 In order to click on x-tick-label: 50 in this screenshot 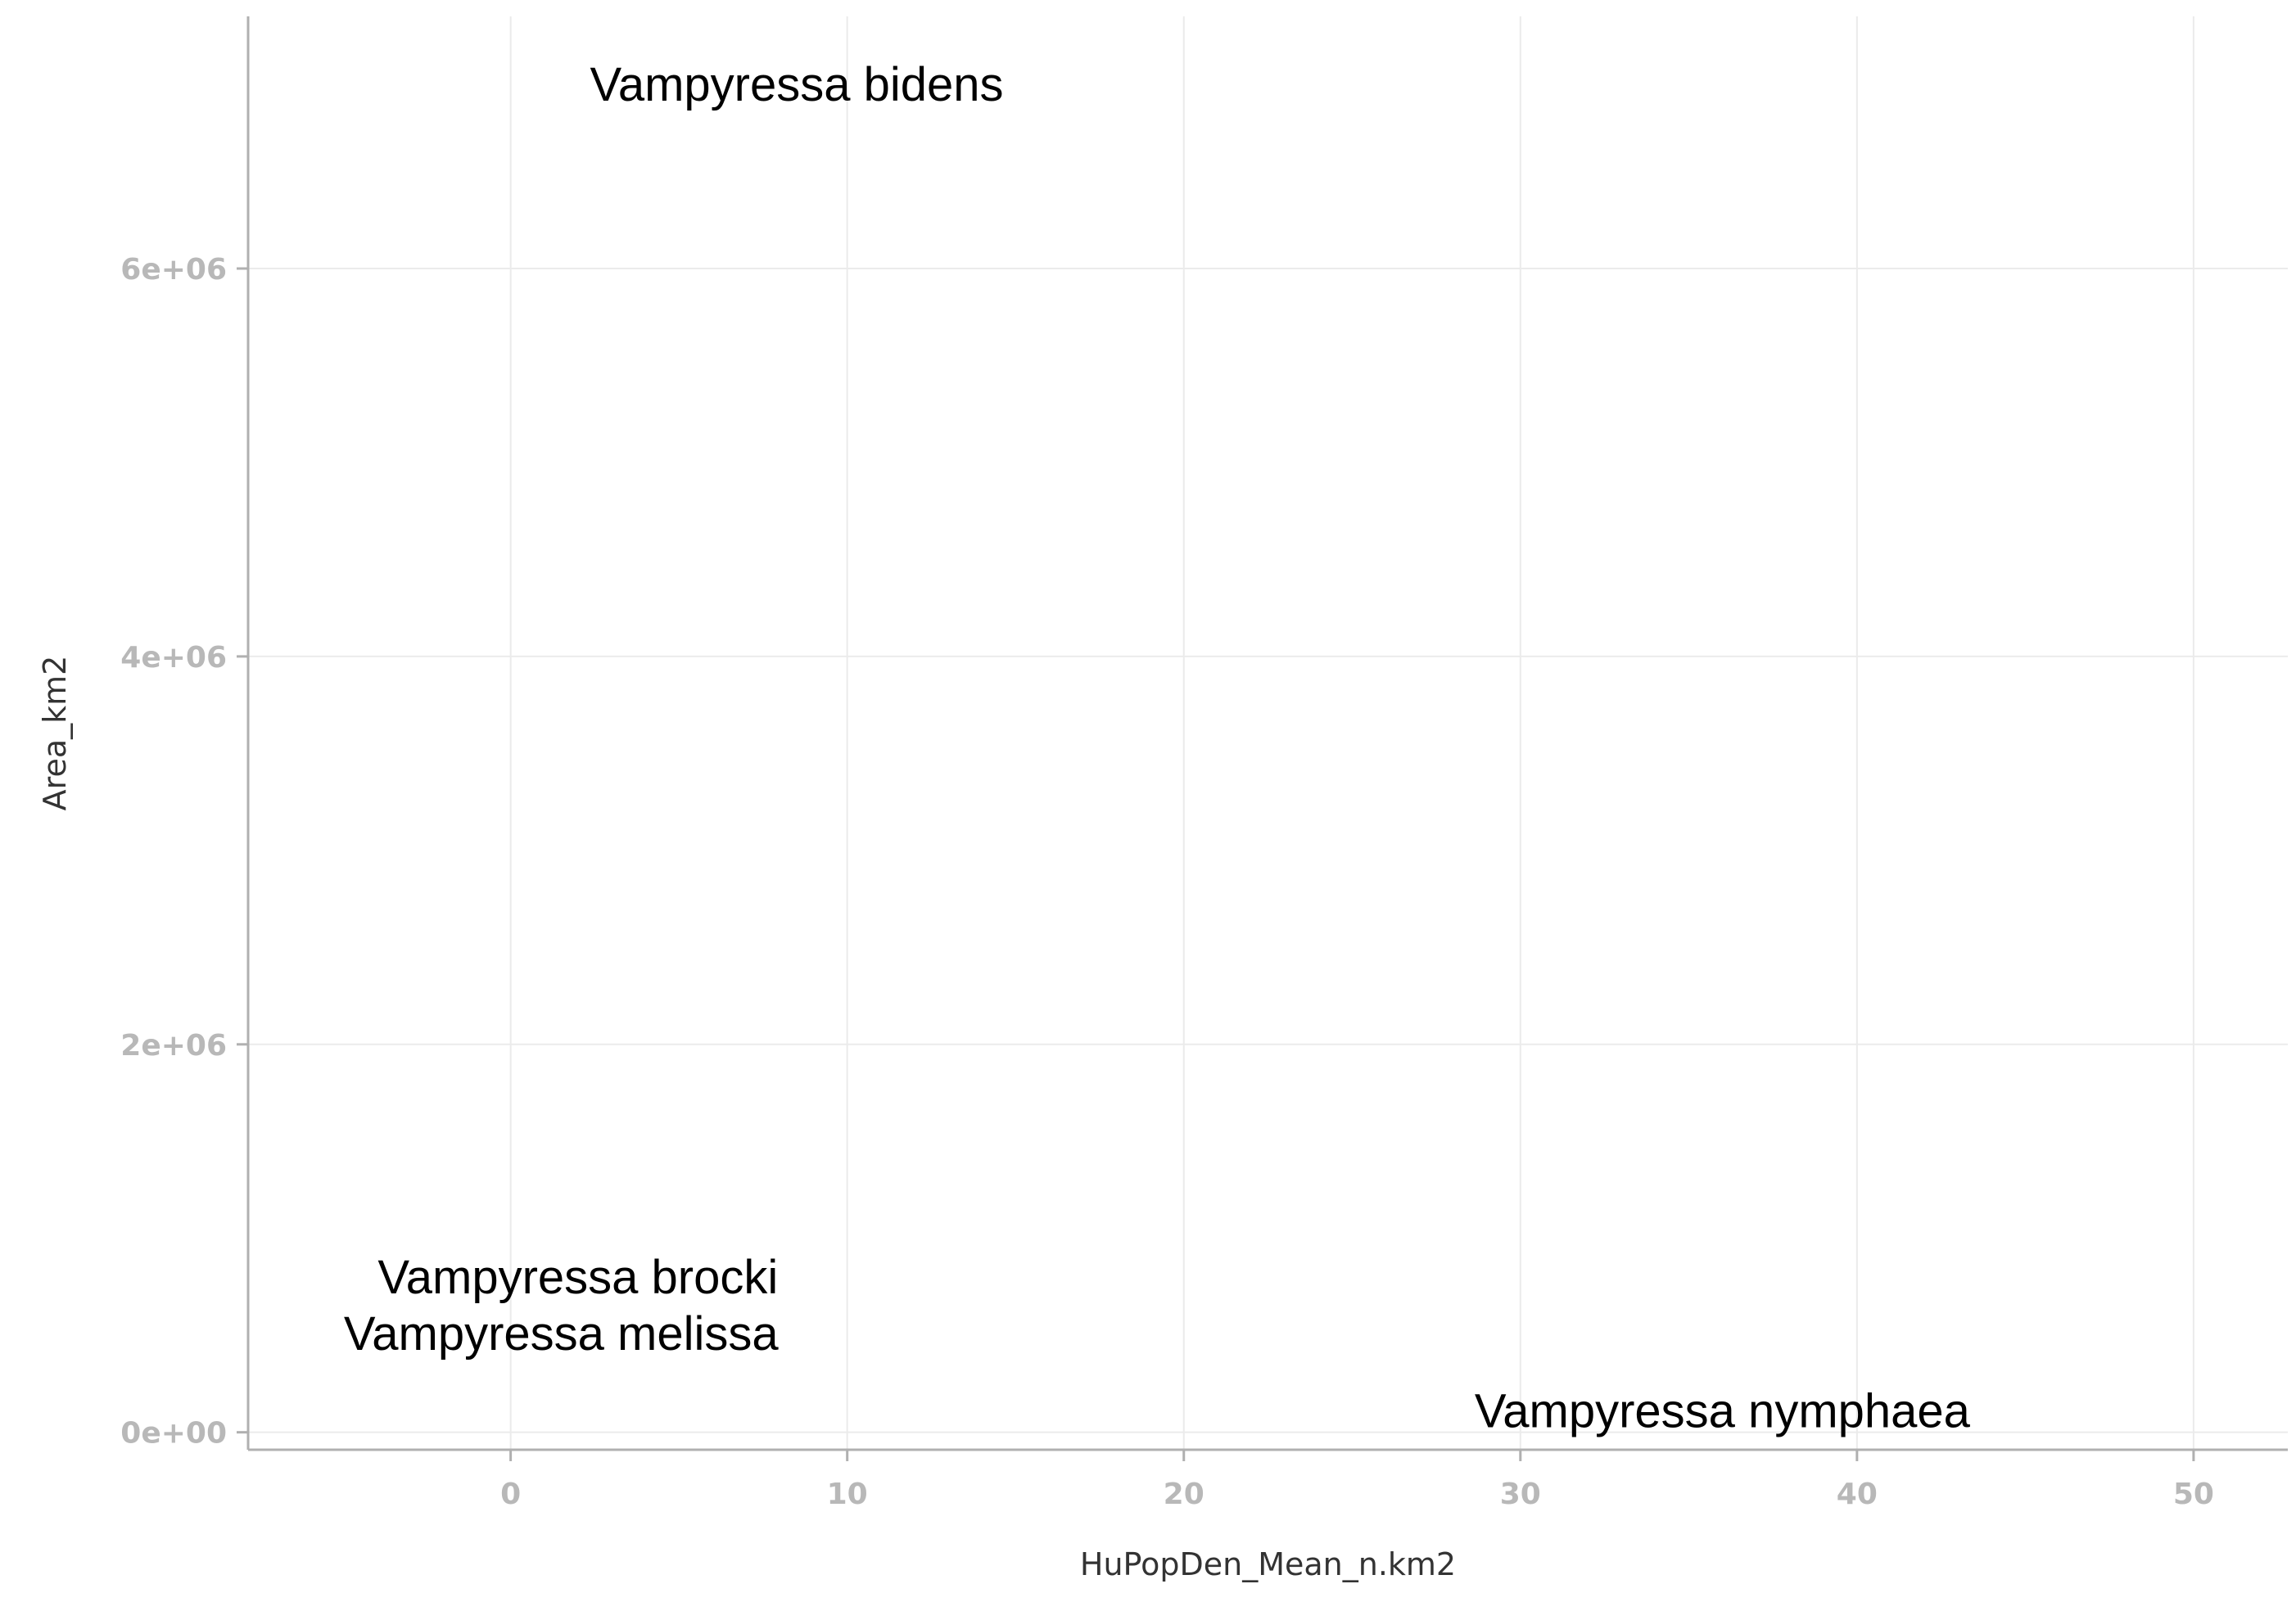, I will do `click(2194, 1494)`.